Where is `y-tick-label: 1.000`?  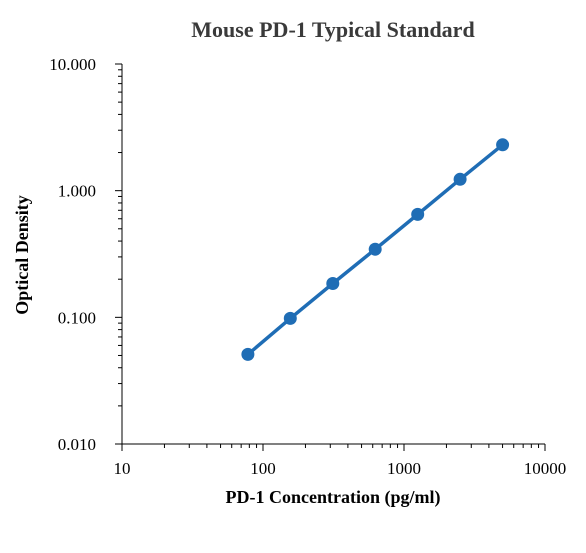
y-tick-label: 1.000 is located at coordinates (77, 191).